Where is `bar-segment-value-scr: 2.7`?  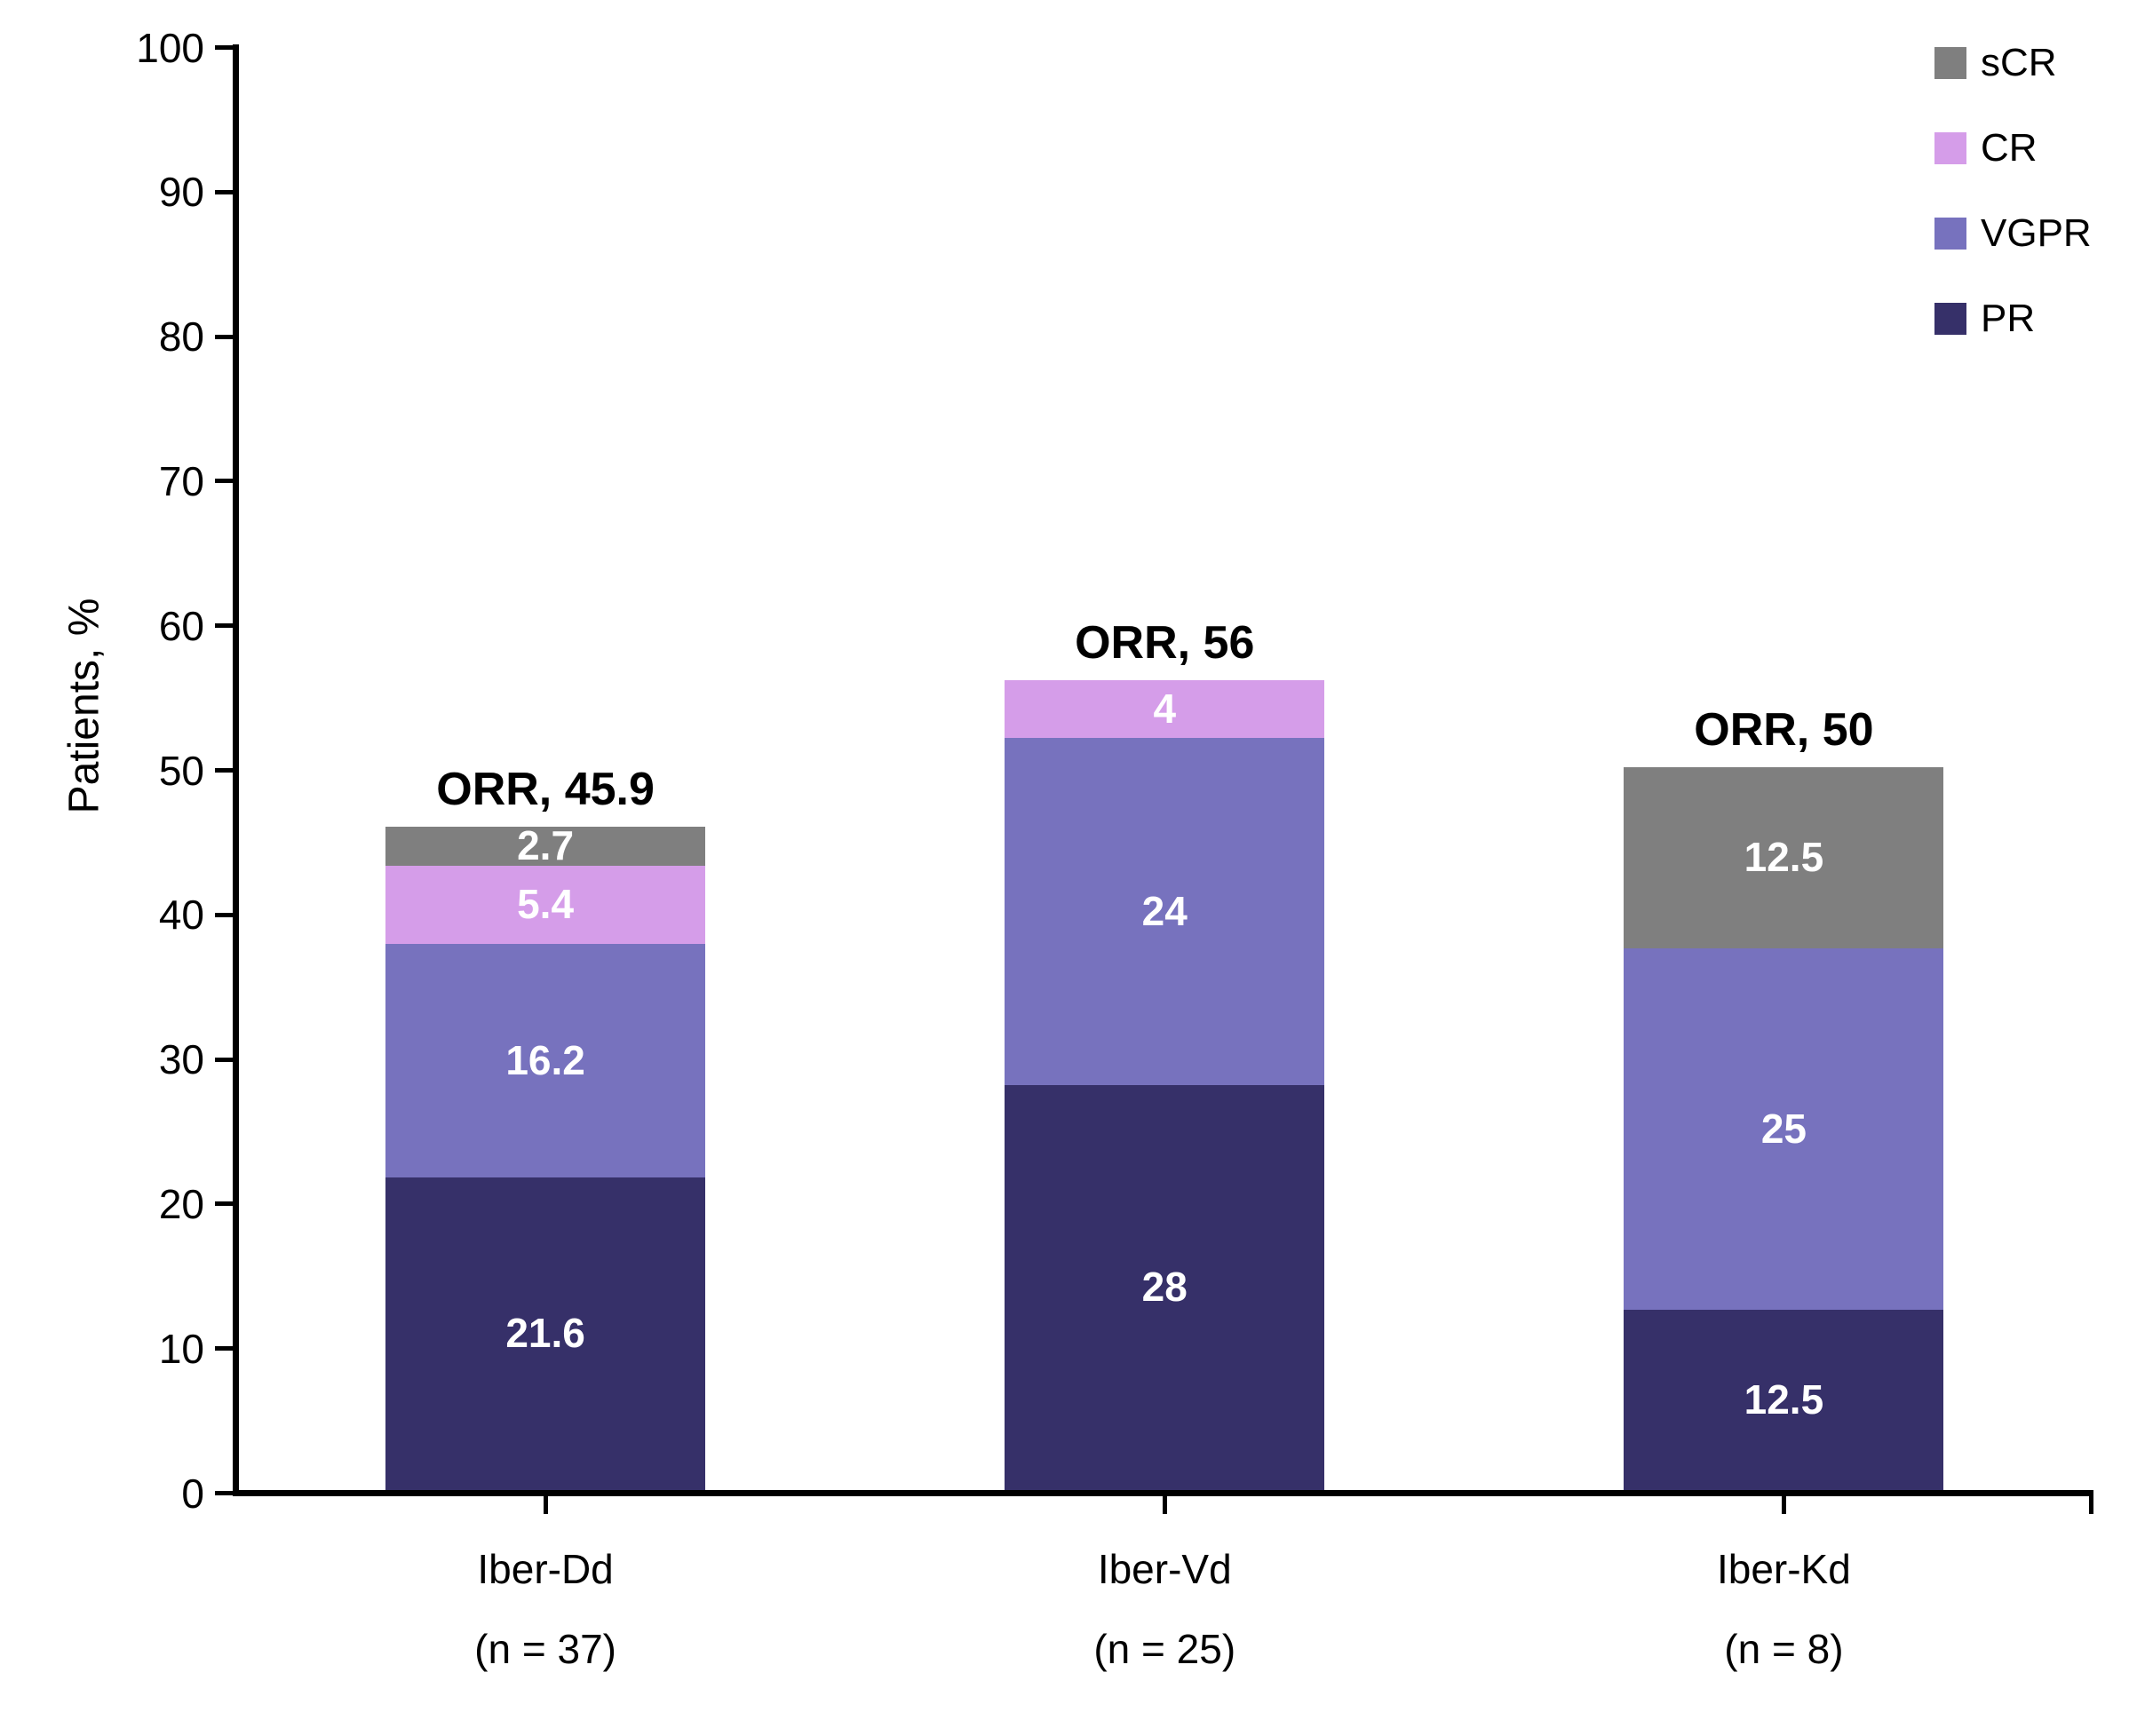 bar-segment-value-scr: 2.7 is located at coordinates (546, 844).